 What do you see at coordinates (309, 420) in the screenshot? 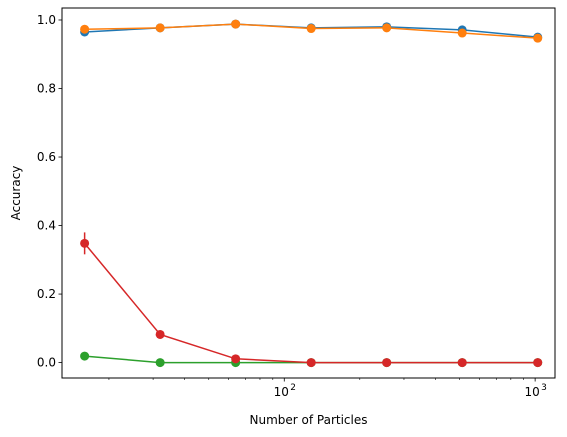
I see `x-axis-label: Number of Particles` at bounding box center [309, 420].